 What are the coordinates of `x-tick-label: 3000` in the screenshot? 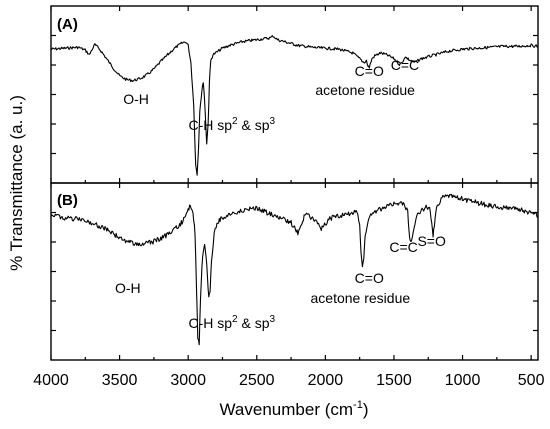 It's located at (188, 380).